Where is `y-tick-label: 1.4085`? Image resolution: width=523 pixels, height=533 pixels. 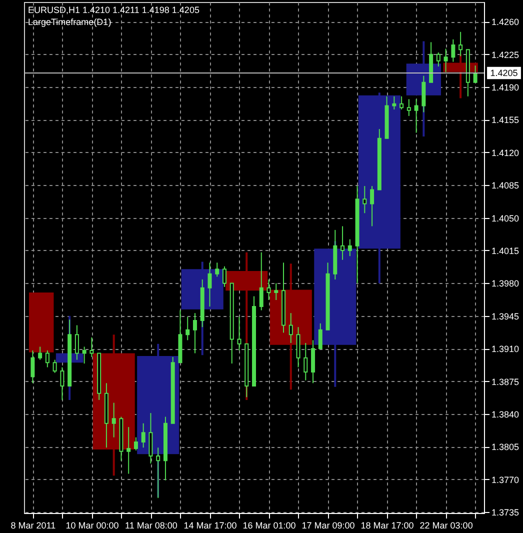 y-tick-label: 1.4085 is located at coordinates (506, 185).